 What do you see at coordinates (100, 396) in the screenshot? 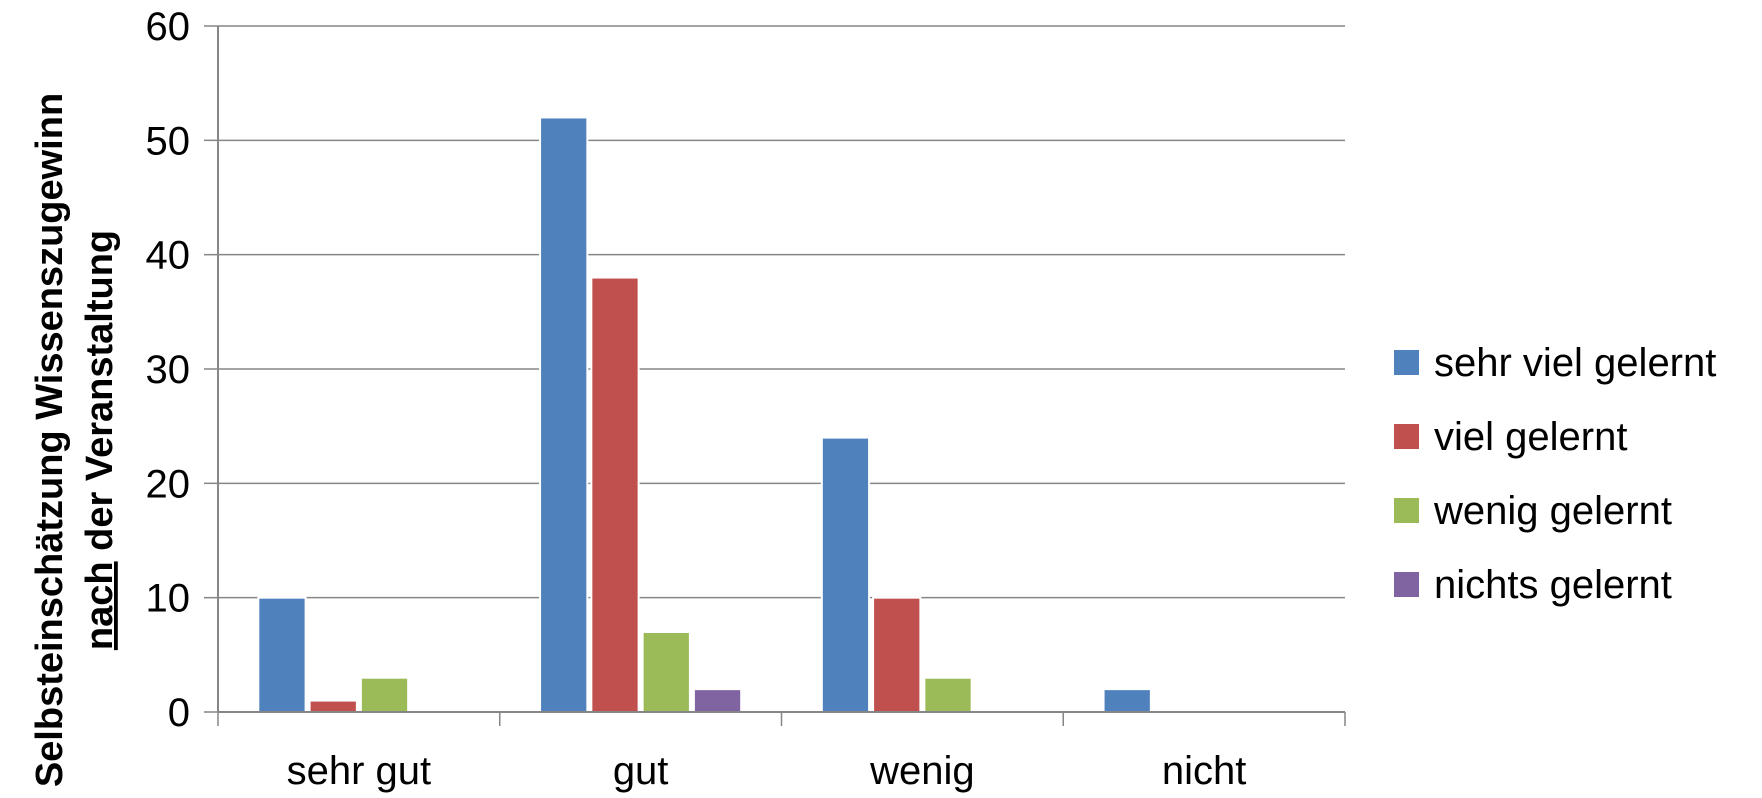
I see `y-axis-label-rest: der Veranstaltung` at bounding box center [100, 396].